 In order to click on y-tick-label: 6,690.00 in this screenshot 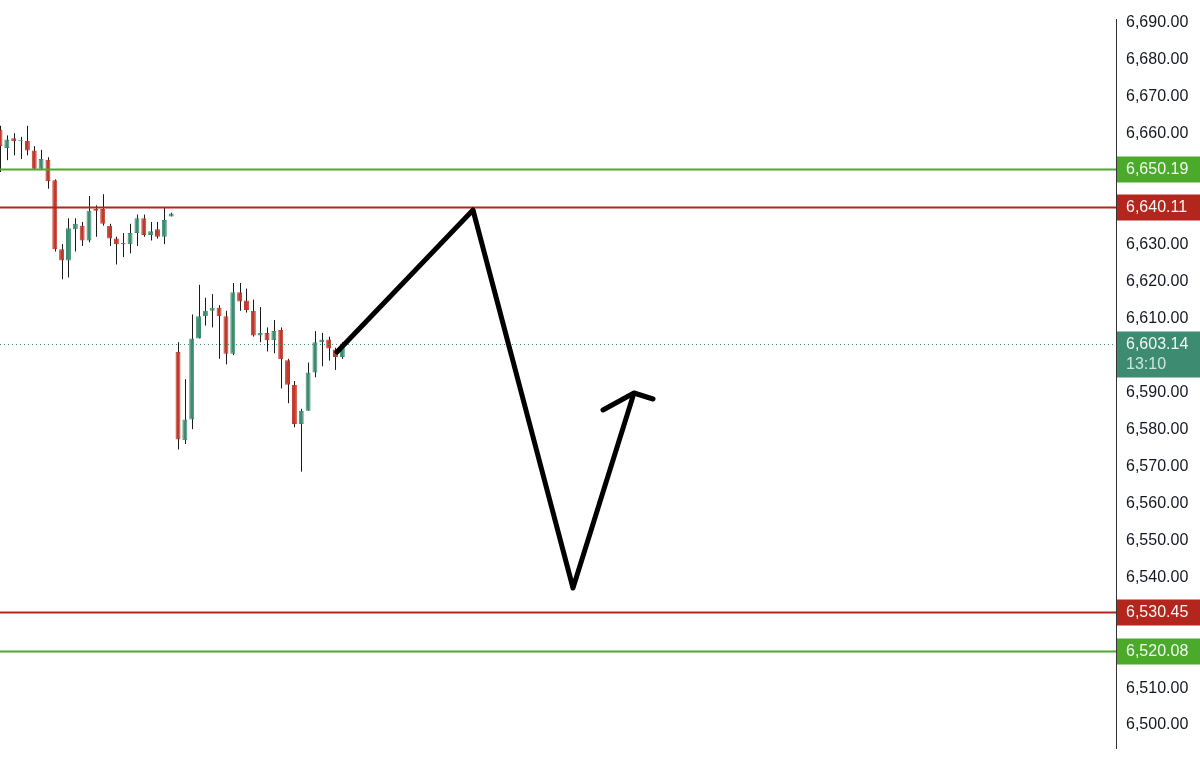, I will do `click(1157, 21)`.